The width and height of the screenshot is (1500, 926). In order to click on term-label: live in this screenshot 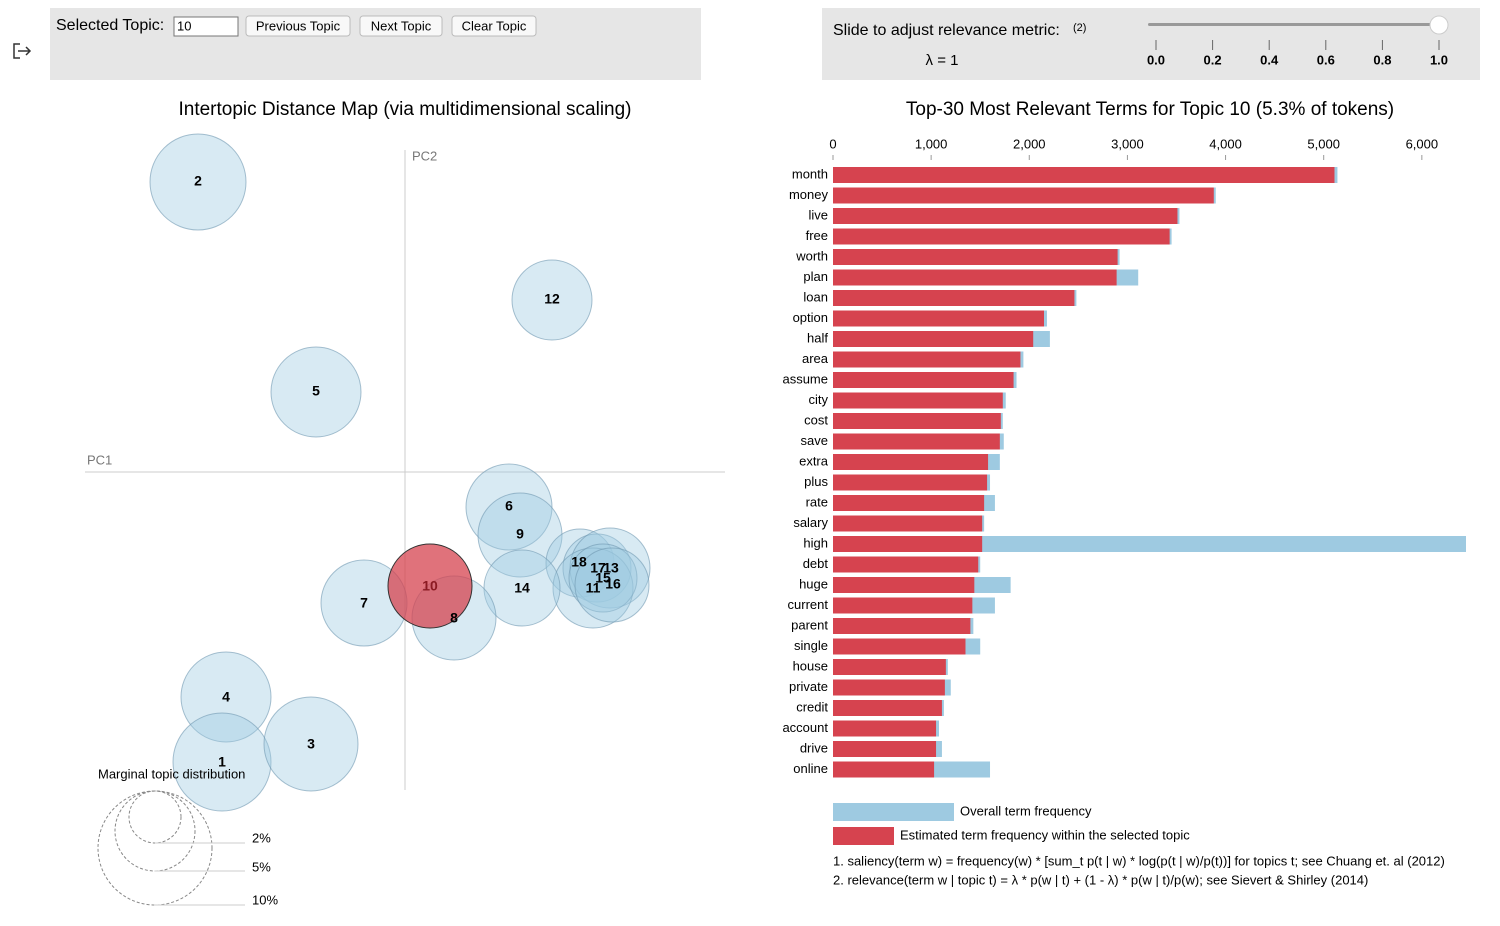, I will do `click(818, 214)`.